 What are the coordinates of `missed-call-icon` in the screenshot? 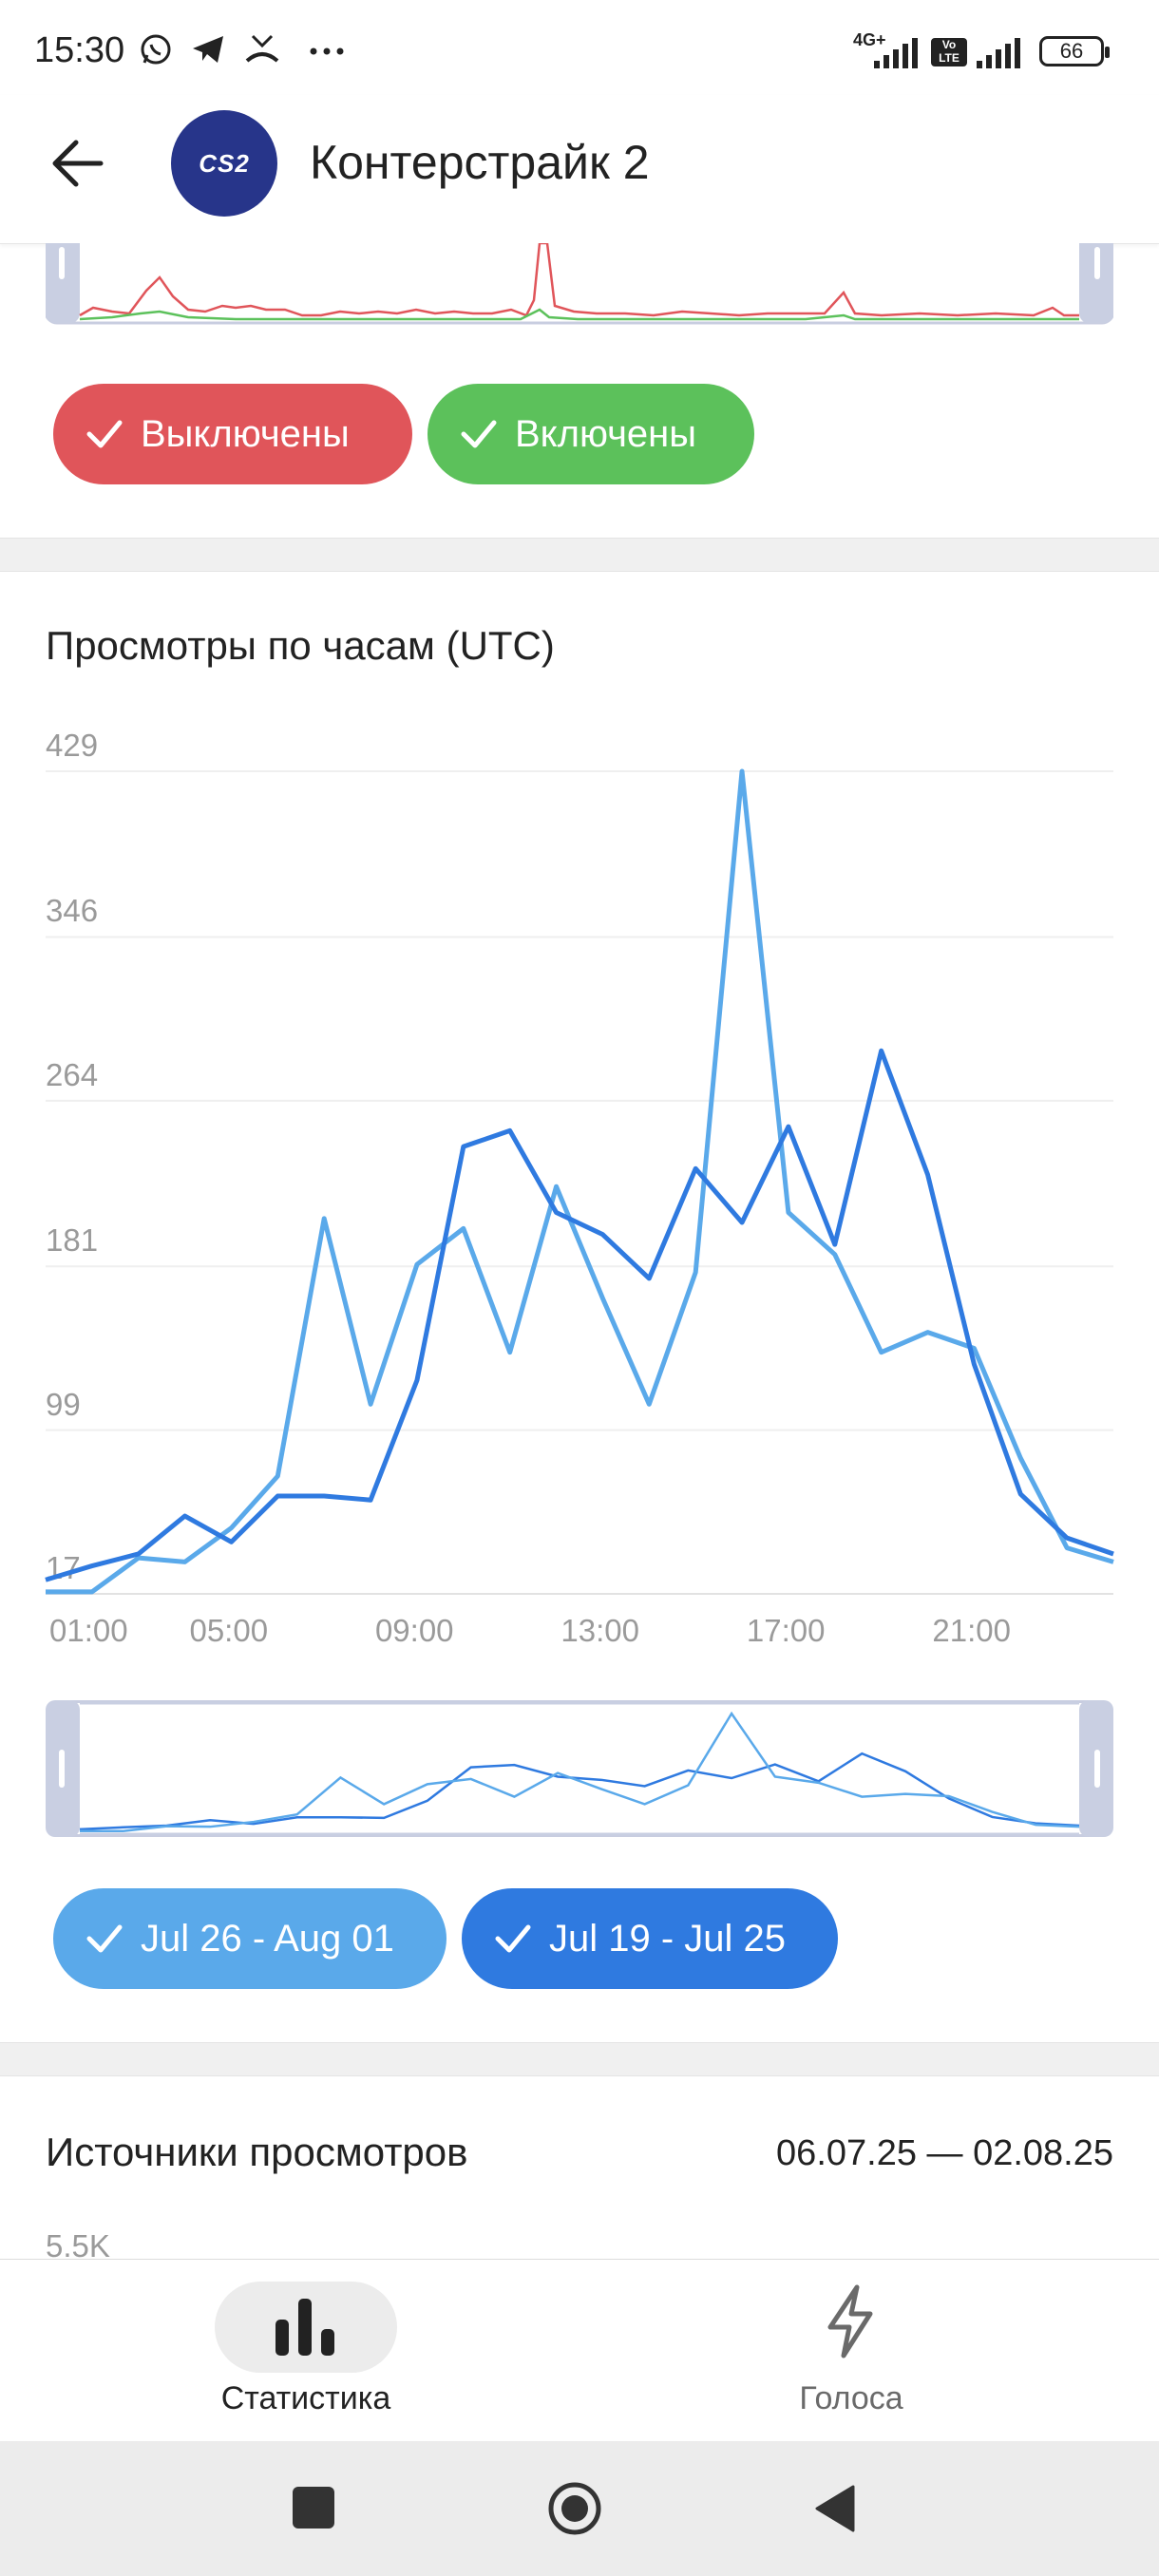 It's located at (262, 48).